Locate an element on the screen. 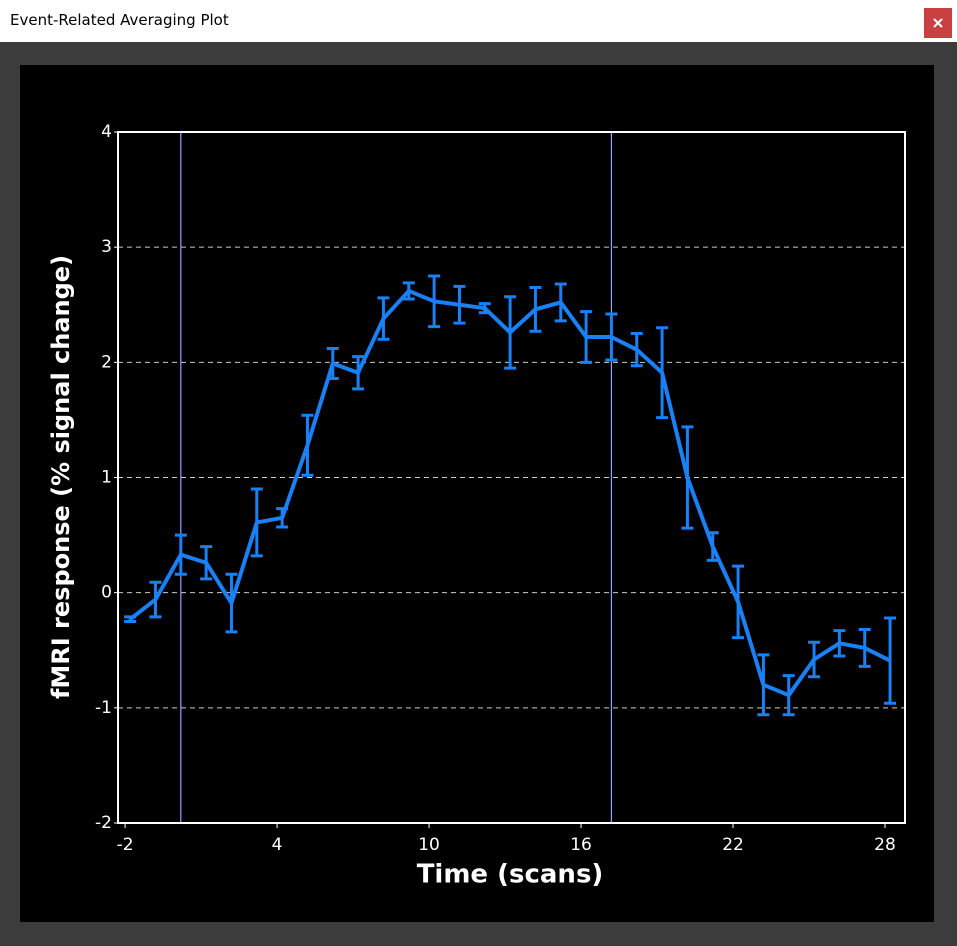  x-tick-label: 22 is located at coordinates (733, 845).